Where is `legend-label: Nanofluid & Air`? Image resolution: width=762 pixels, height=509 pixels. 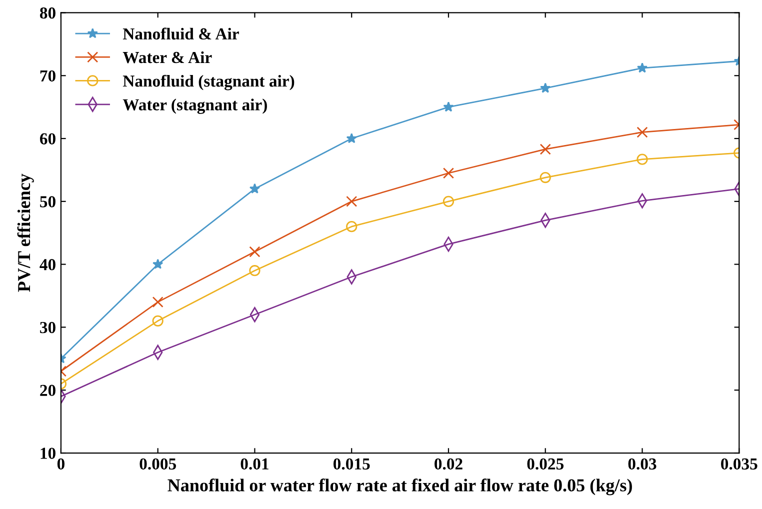
legend-label: Nanofluid & Air is located at coordinates (180, 34).